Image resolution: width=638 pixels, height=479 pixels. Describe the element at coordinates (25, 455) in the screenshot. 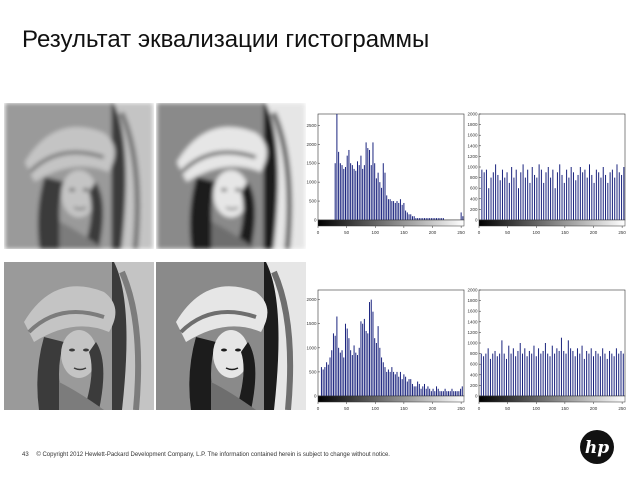

I see `page-number: 43` at that location.